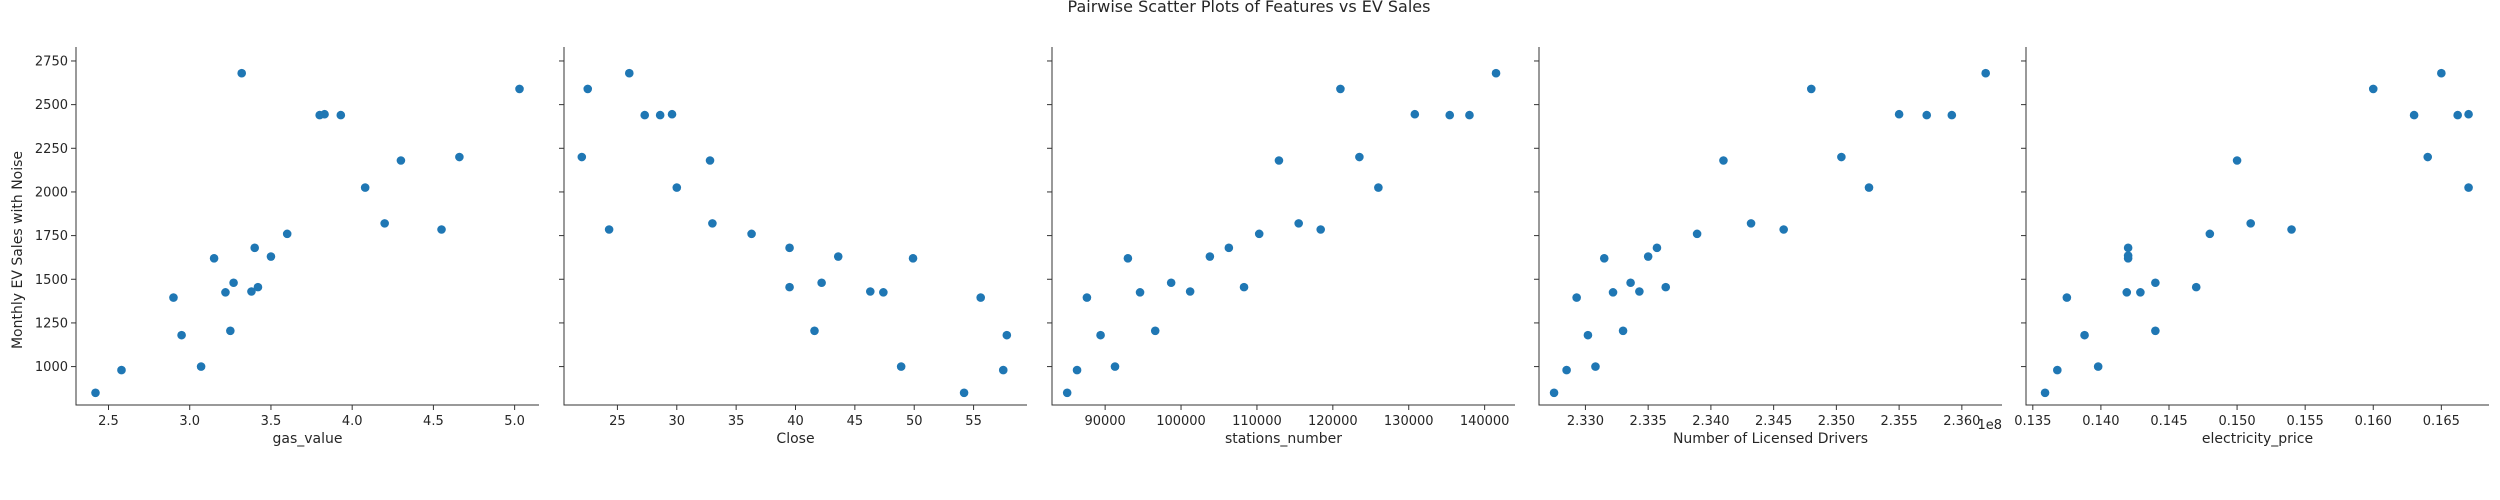 The width and height of the screenshot is (2500, 500). Describe the element at coordinates (1770, 439) in the screenshot. I see `x-axis-label: Number of Licensed Drivers` at that location.